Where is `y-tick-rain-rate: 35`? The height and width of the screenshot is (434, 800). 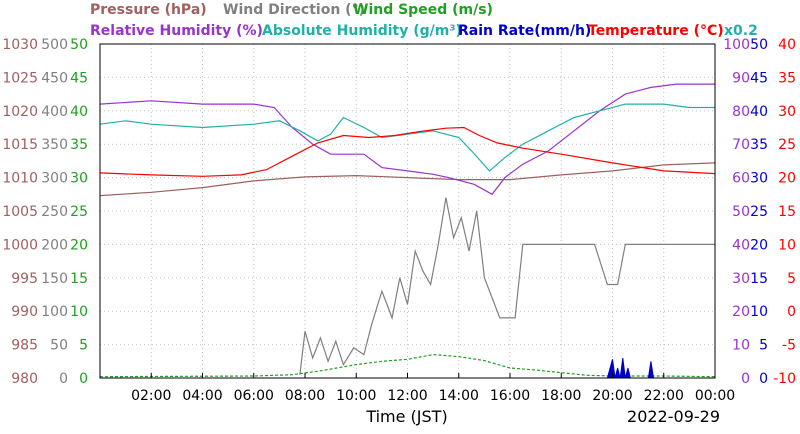 y-tick-rain-rate: 35 is located at coordinates (759, 145).